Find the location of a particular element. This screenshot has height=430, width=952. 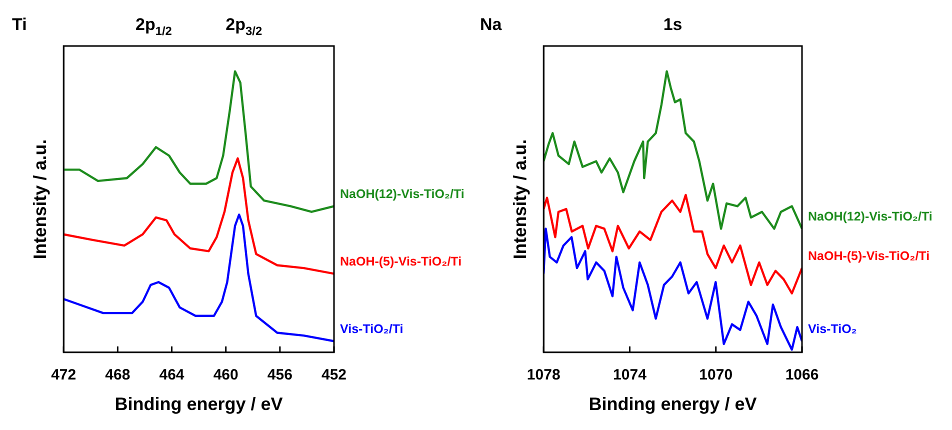

x-tick-label: 460 is located at coordinates (225, 375).